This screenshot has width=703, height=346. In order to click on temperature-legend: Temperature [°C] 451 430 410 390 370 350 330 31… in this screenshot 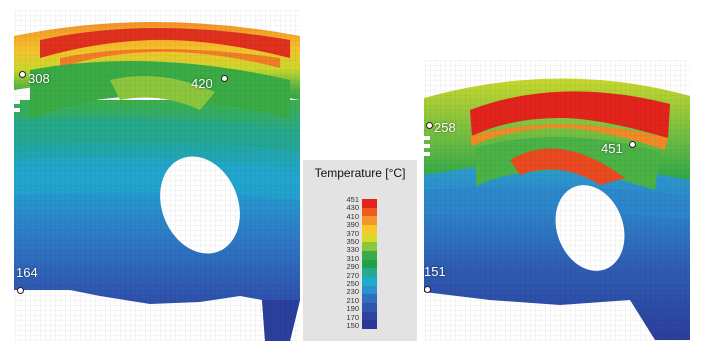, I will do `click(360, 250)`.